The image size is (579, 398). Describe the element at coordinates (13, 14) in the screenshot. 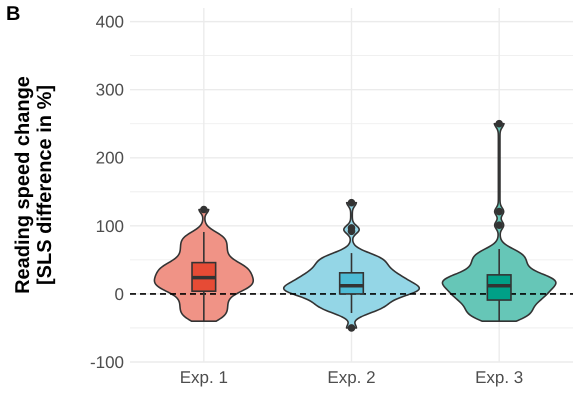

I see `text: B` at that location.